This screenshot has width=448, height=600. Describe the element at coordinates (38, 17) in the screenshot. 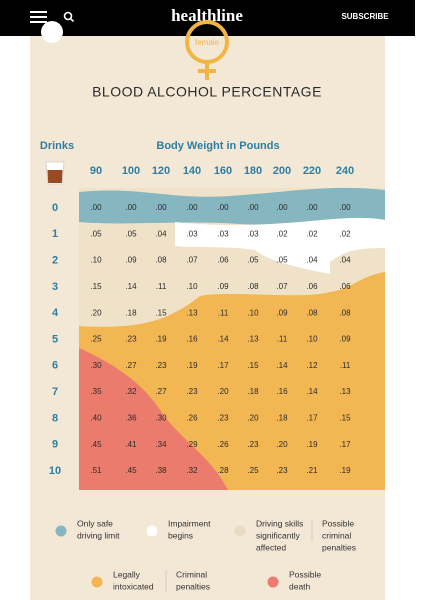

I see `menu-button` at that location.